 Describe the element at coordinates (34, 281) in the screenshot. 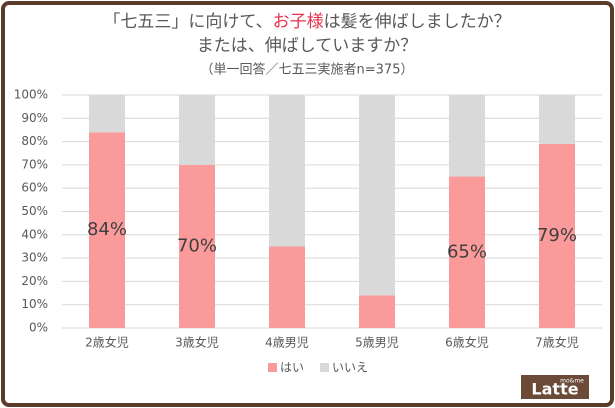

I see `y-tick-label: 20%` at that location.